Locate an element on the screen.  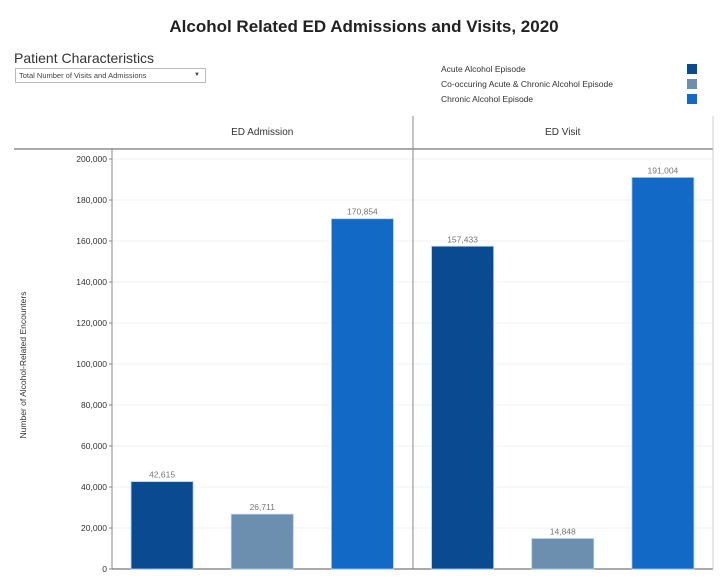
y-tick-label: 20,000 is located at coordinates (94, 528).